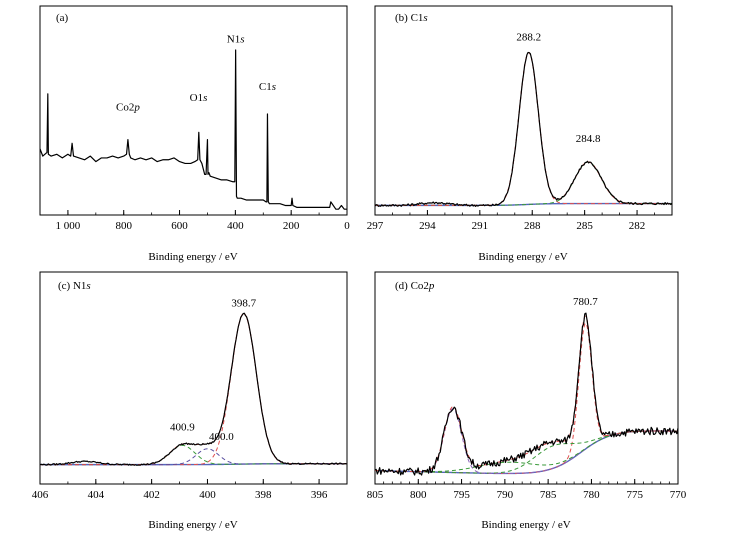 The height and width of the screenshot is (536, 729). I want to click on panel-d-peak-label: 780.7, so click(585, 302).